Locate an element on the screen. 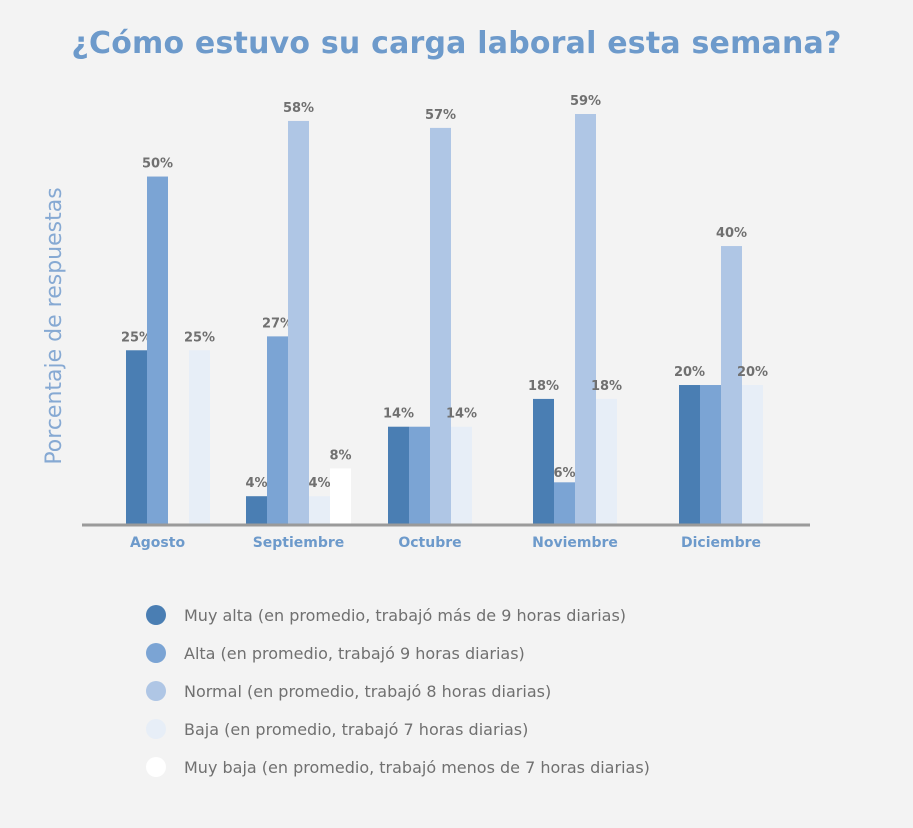 This screenshot has height=828, width=913. x-tick-agosto: Agosto is located at coordinates (158, 543).